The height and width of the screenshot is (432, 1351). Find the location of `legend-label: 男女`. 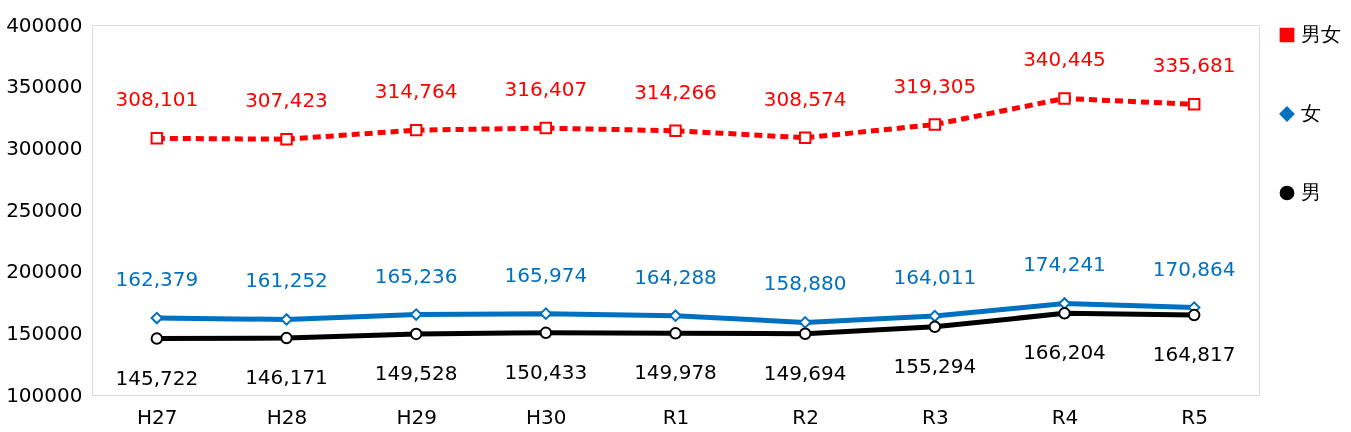

legend-label: 男女 is located at coordinates (1321, 34).